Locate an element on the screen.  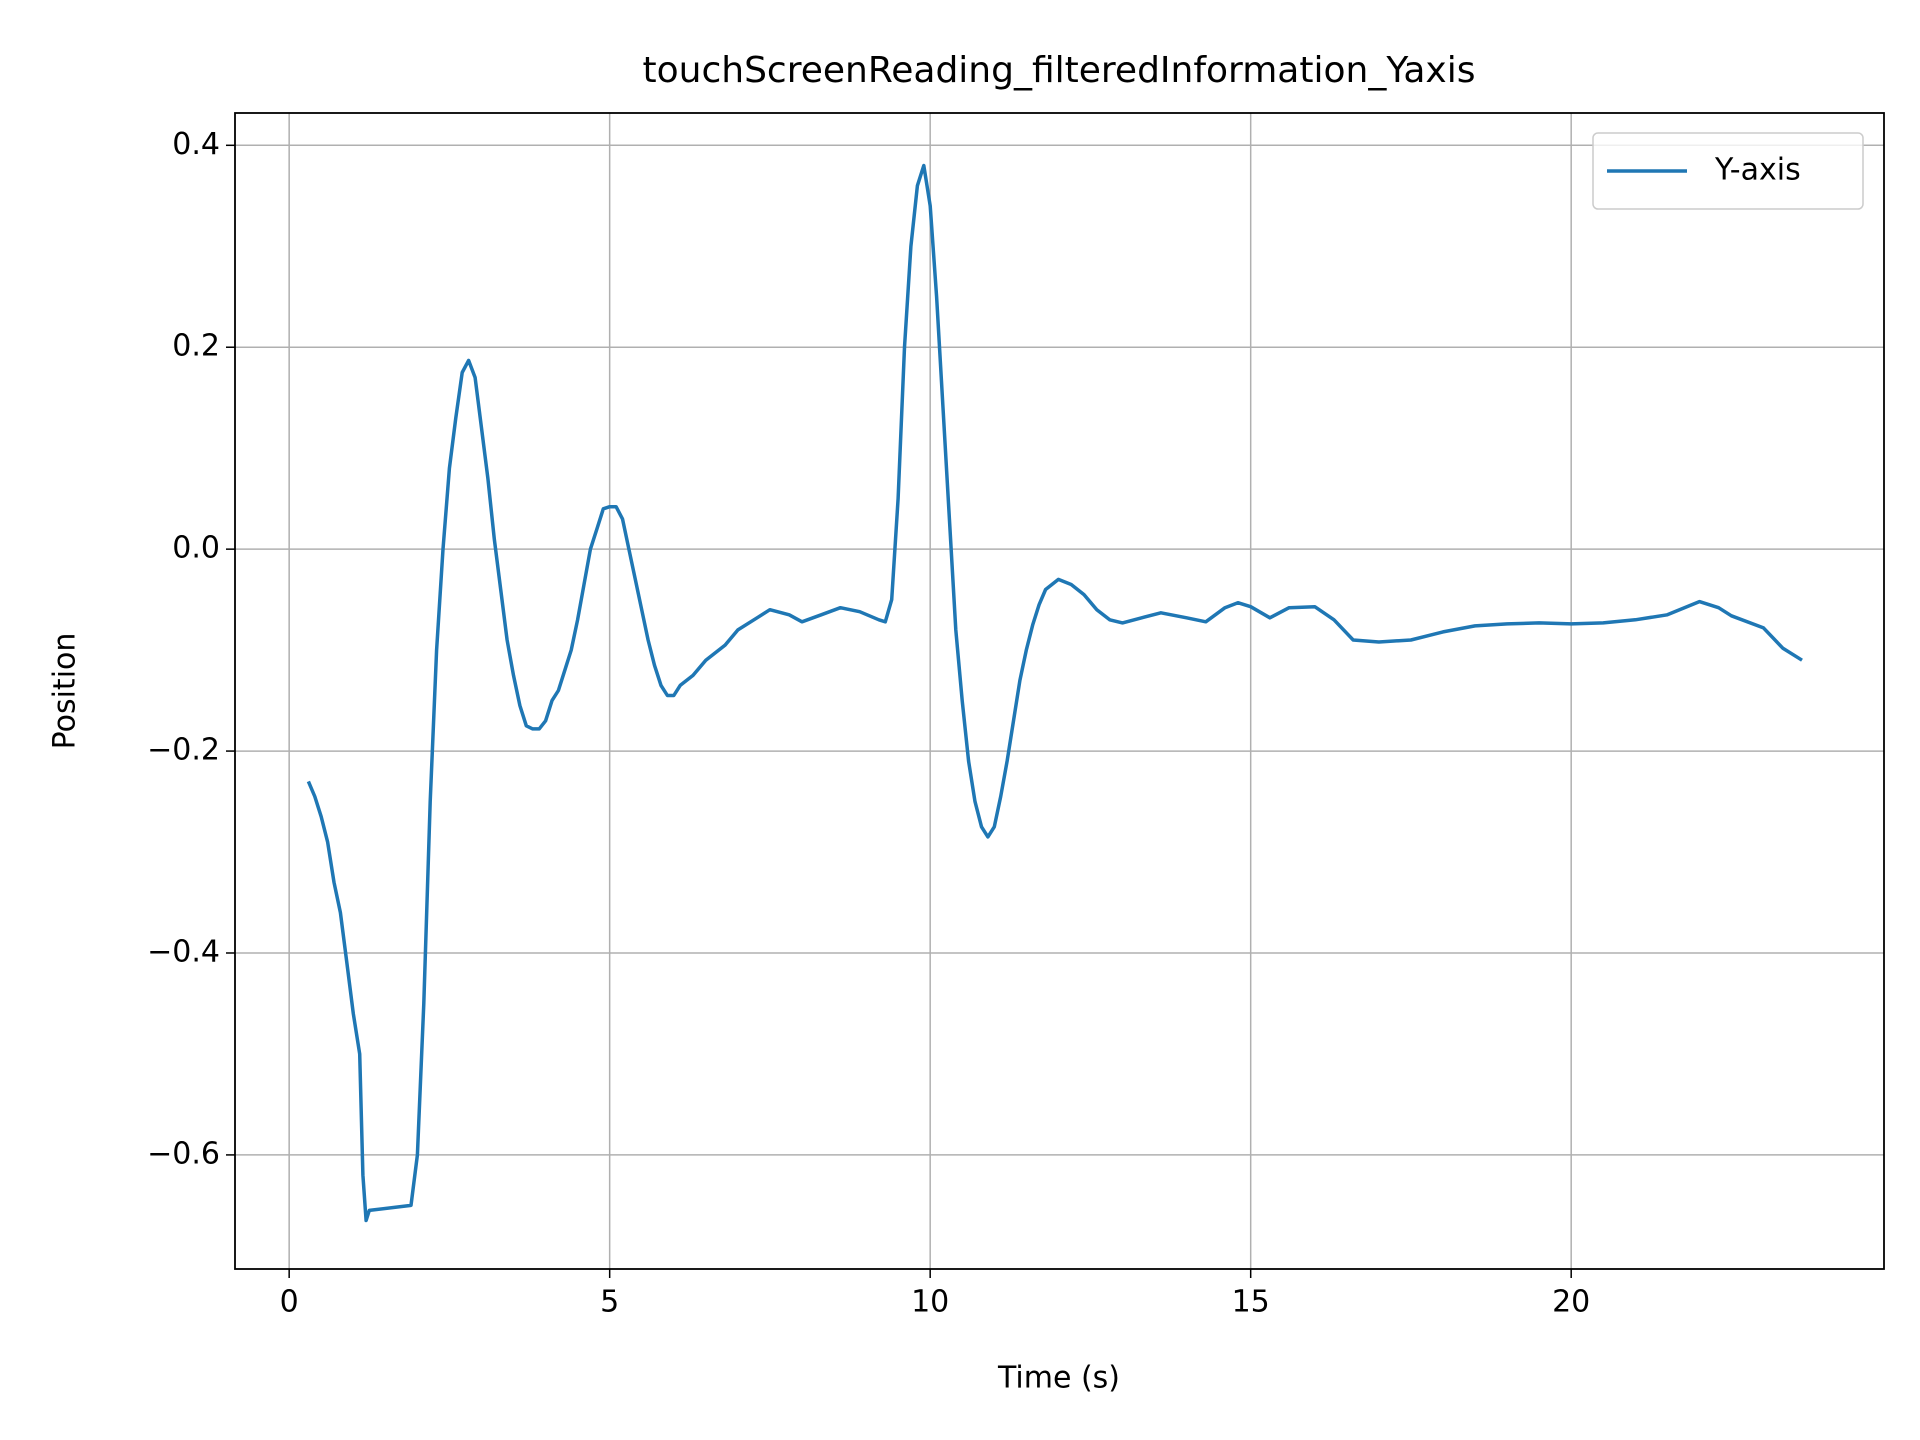
legend-box is located at coordinates (1728, 171).